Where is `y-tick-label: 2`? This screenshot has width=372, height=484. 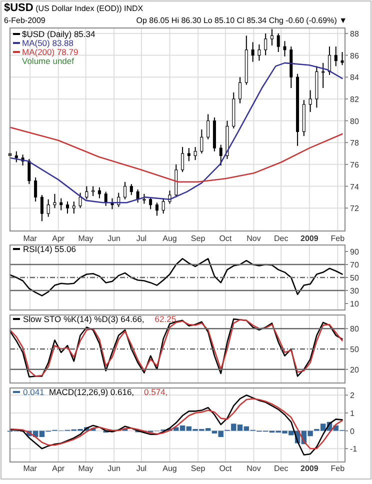 y-tick-label: 2 is located at coordinates (352, 395).